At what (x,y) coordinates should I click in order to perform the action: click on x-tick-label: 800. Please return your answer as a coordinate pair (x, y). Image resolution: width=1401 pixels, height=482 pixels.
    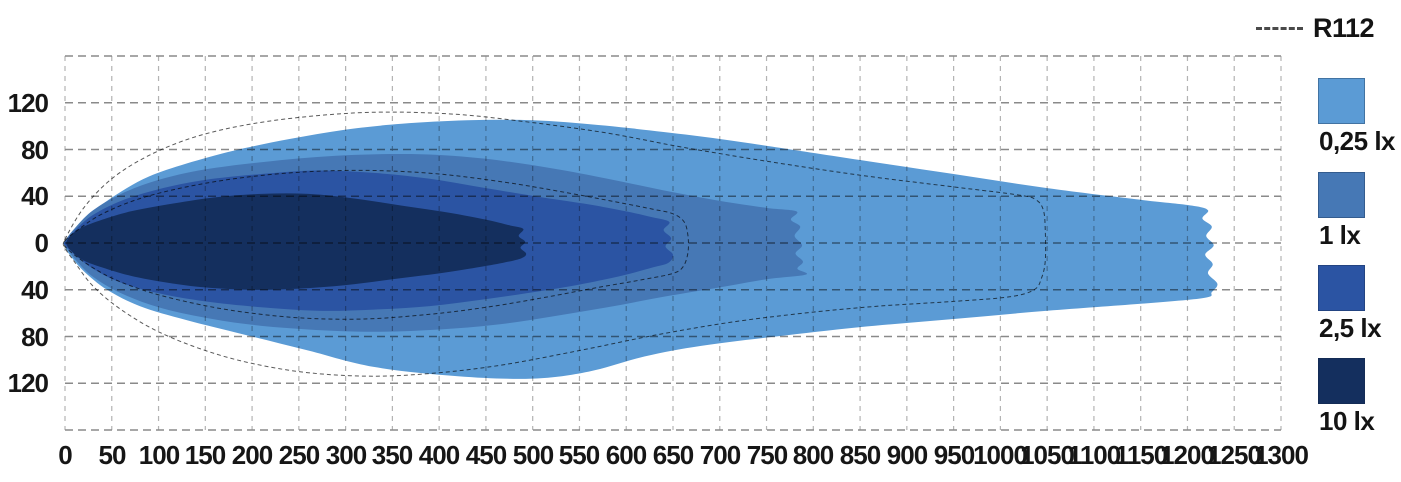
    Looking at the image, I should click on (813, 455).